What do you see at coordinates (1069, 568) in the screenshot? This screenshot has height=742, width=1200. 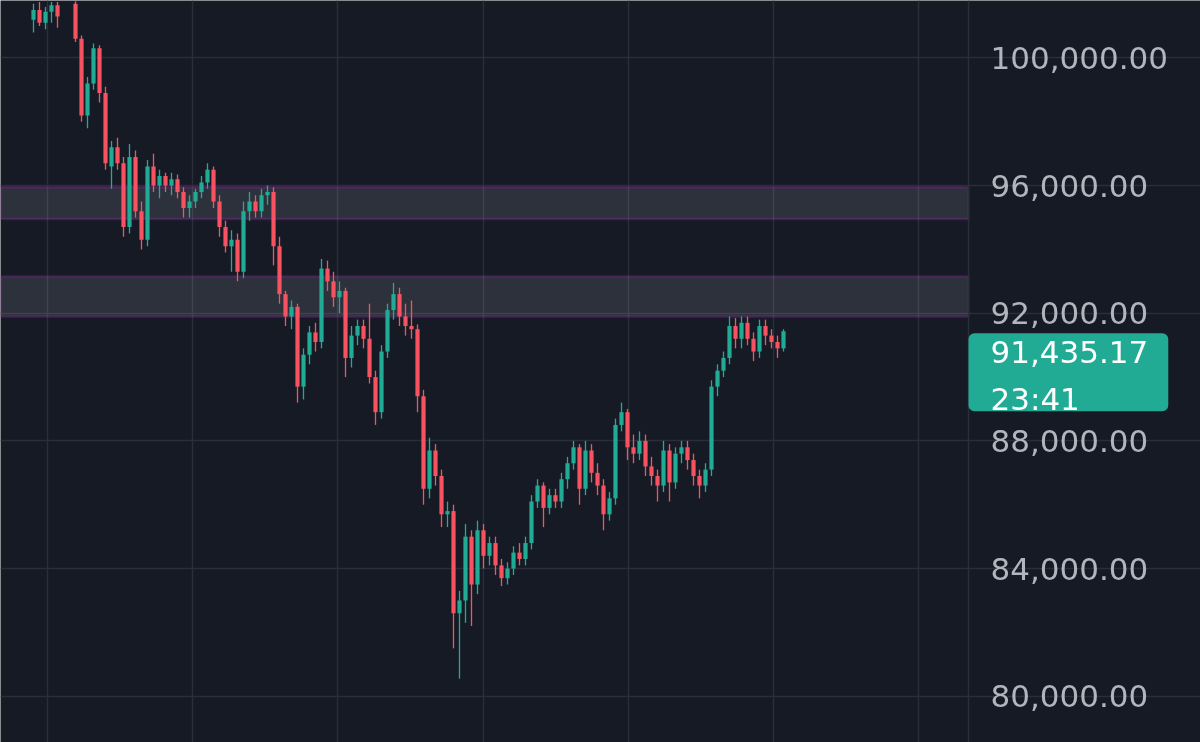 I see `y-tick-label: 84,000.00` at bounding box center [1069, 568].